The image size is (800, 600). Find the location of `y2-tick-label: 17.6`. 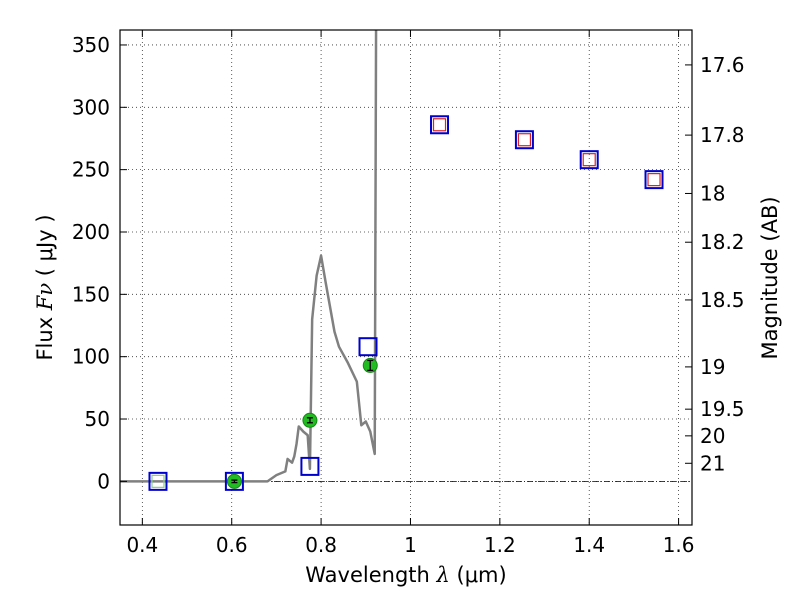

y2-tick-label: 17.6 is located at coordinates (722, 65).